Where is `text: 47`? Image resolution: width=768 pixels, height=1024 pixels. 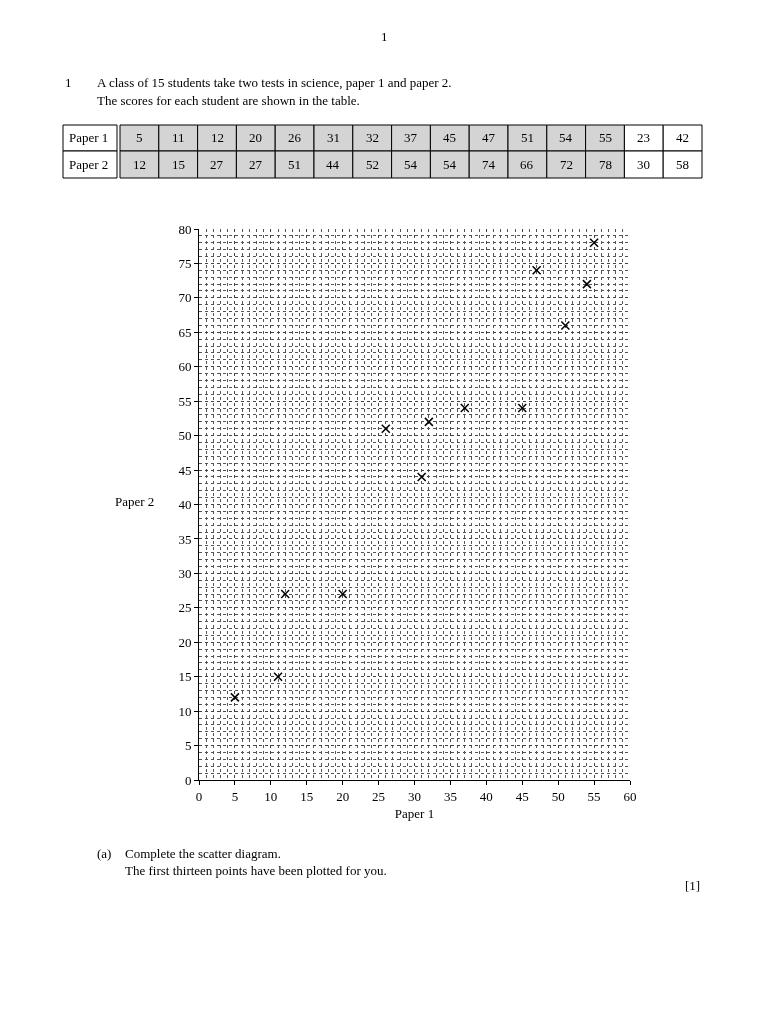
text: 47 is located at coordinates (489, 137).